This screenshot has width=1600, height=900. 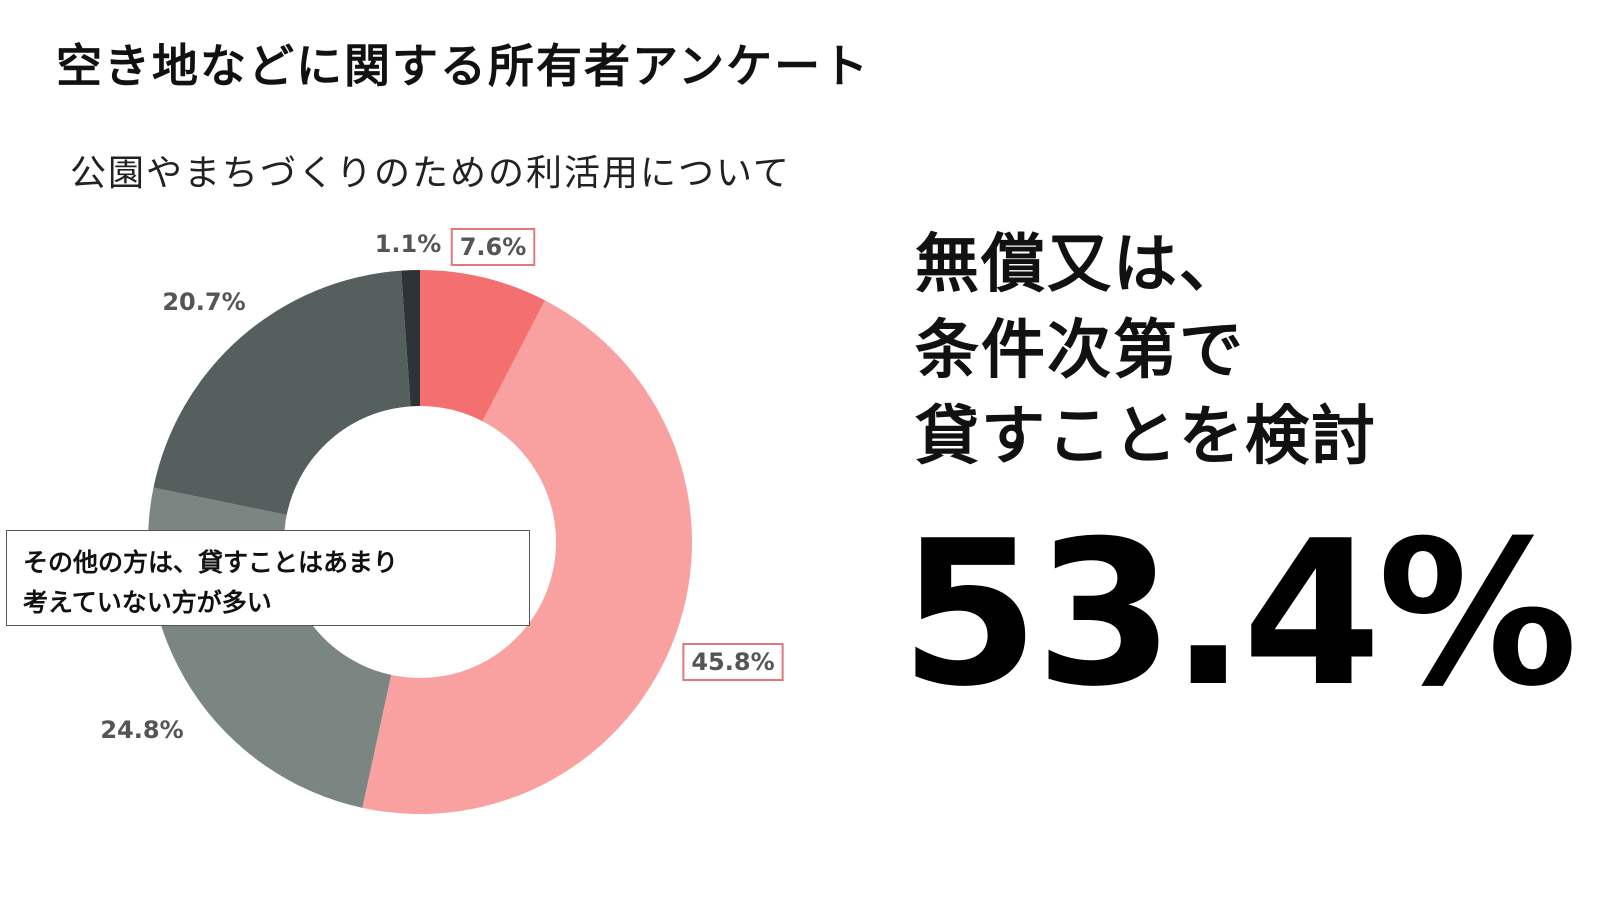 I want to click on slice-label-5: 1.1%, so click(x=408, y=244).